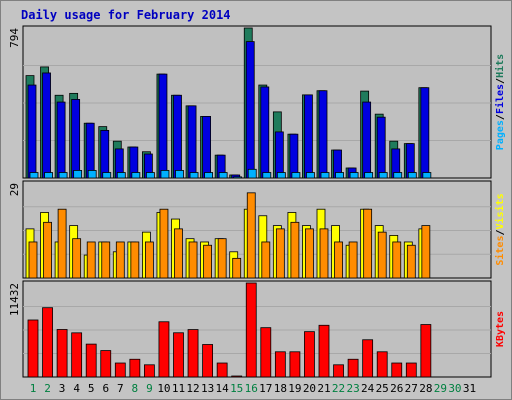 This screenshot has height=400, width=512. Describe the element at coordinates (440, 388) in the screenshot. I see `x-tick-label: 29` at that location.